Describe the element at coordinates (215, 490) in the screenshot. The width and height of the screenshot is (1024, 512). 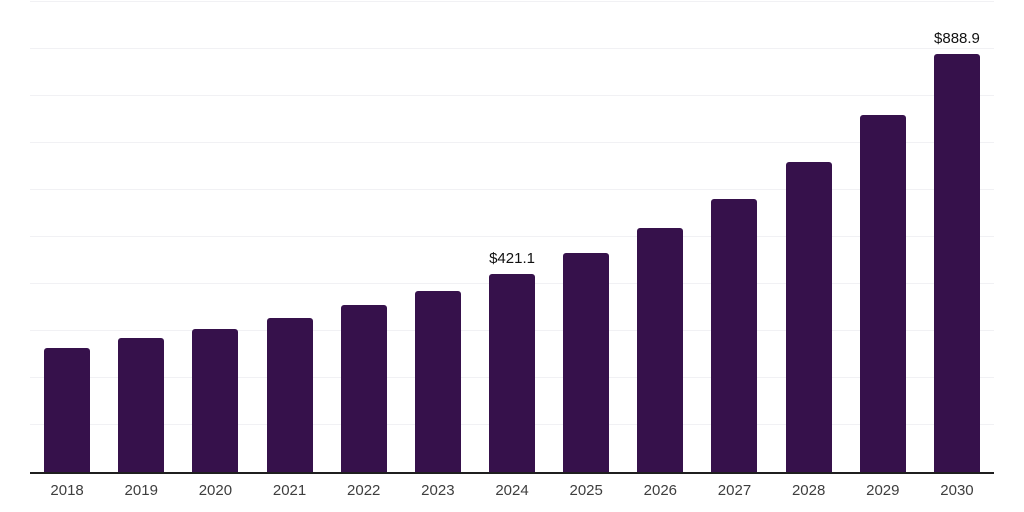
I see `x-tick-2020: 2020` at that location.